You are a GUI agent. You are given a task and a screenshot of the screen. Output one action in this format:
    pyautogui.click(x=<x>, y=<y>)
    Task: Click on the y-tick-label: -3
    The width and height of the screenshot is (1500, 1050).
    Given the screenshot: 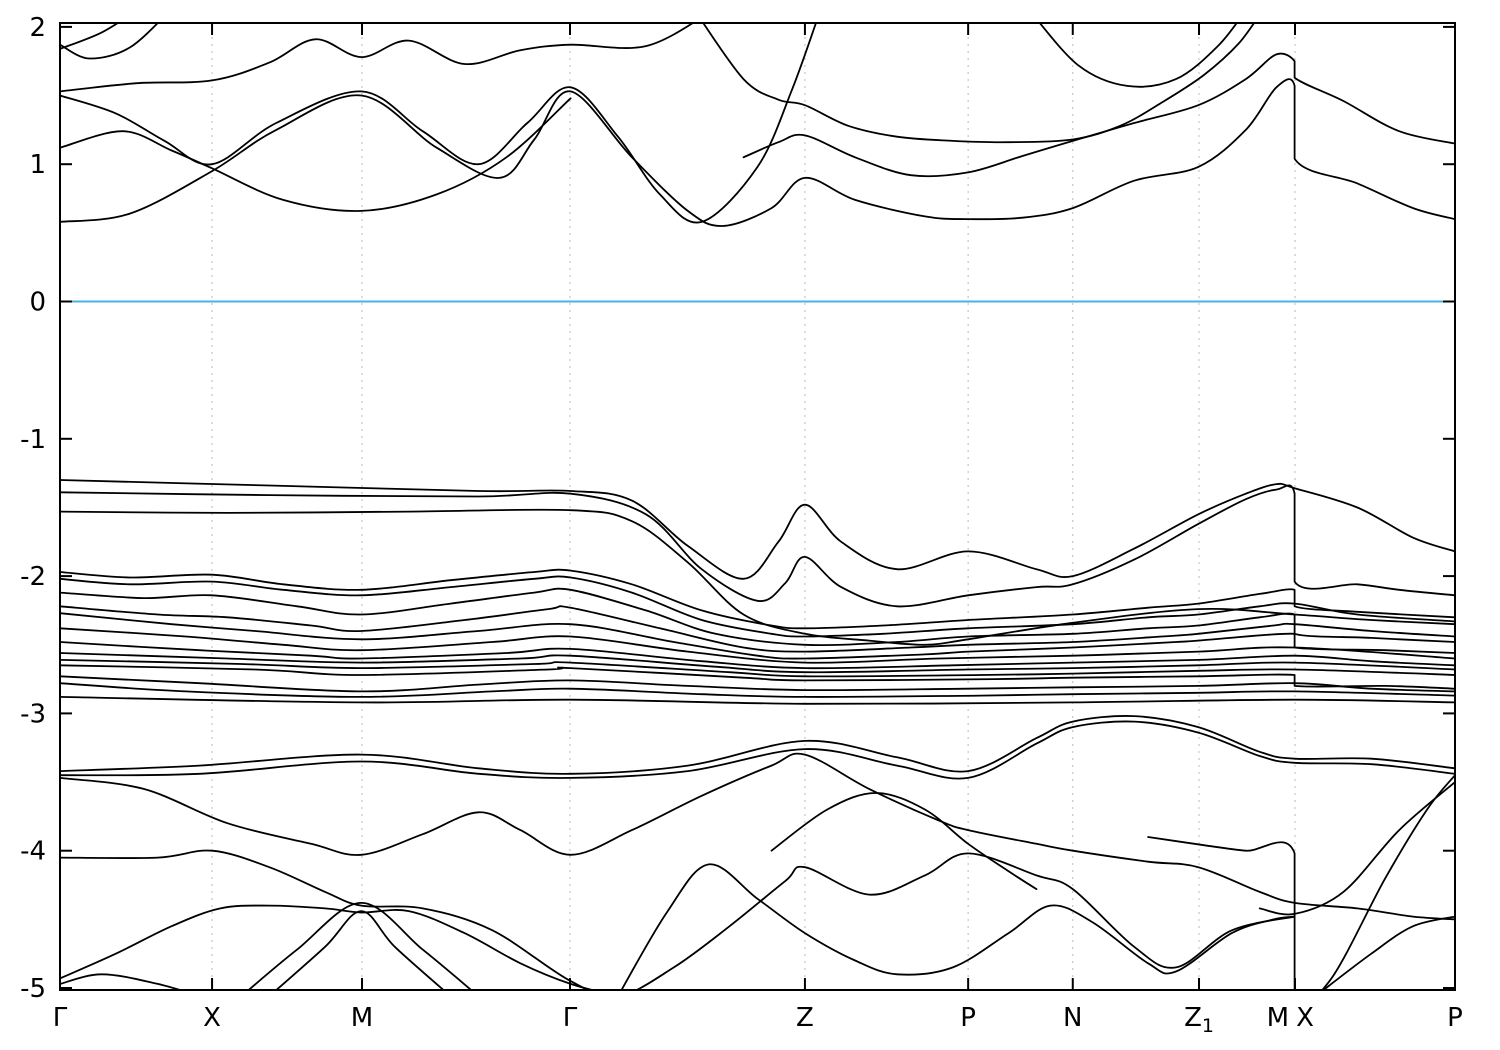 What is the action you would take?
    pyautogui.click(x=33, y=714)
    